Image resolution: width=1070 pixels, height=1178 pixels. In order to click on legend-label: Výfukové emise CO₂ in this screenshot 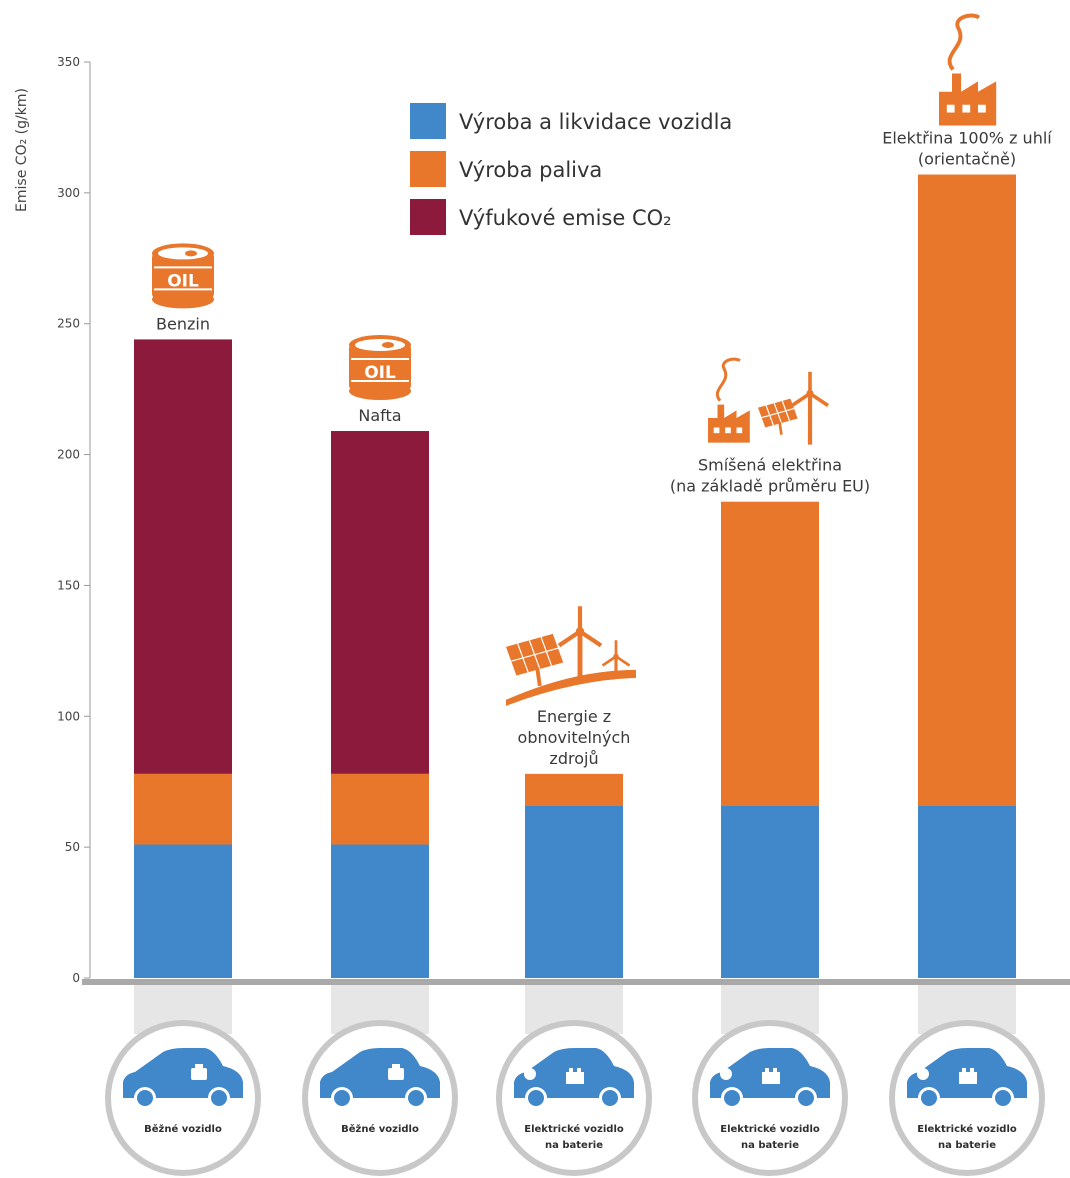, I will do `click(565, 218)`.